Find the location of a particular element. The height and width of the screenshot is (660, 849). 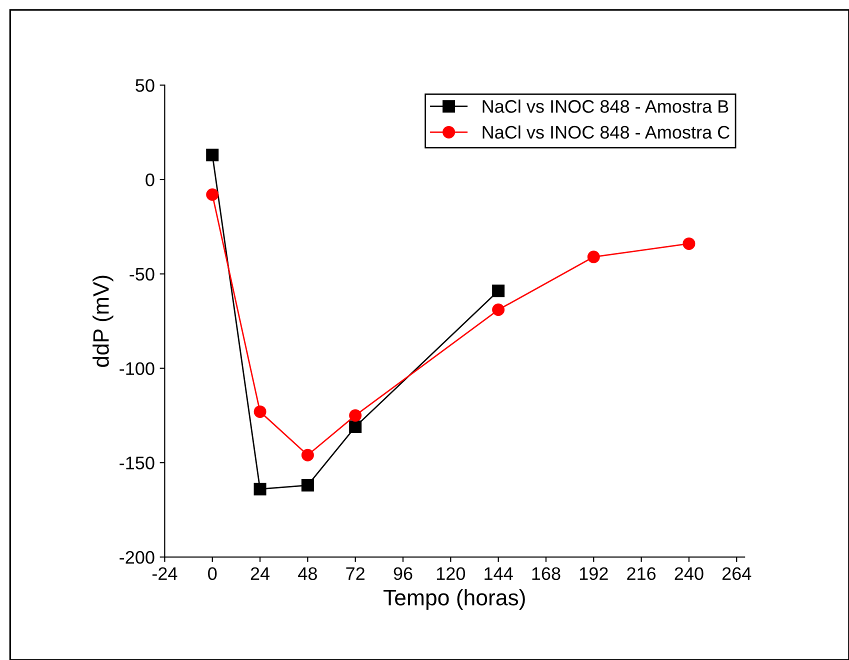

y-tick-label: 50 is located at coordinates (145, 85).